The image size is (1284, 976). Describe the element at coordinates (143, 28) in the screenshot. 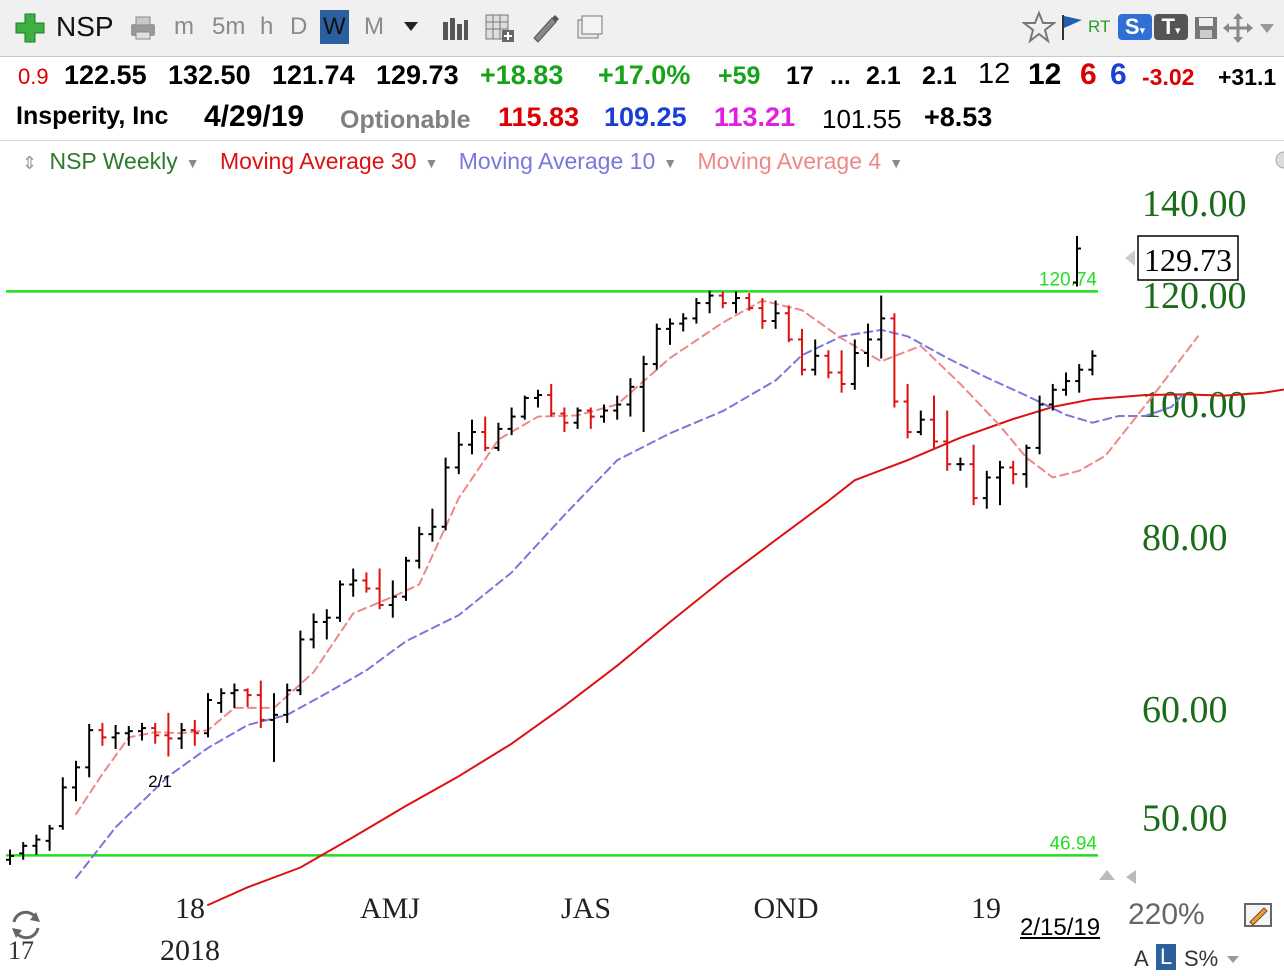

I see `print-icon` at that location.